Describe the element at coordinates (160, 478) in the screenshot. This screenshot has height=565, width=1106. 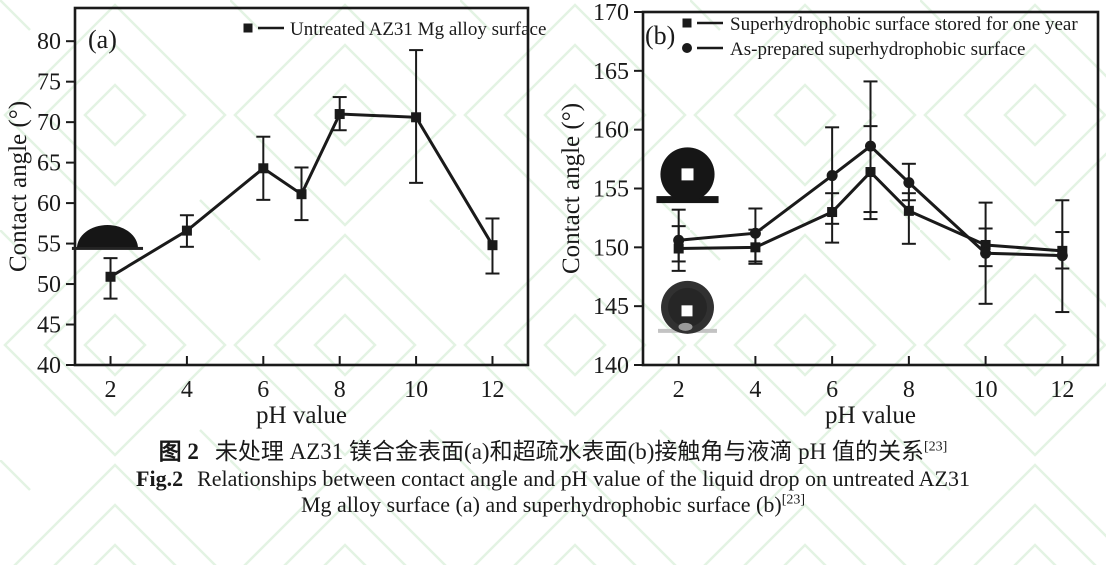
I see `caption-en-figure-label: Fig.2` at that location.